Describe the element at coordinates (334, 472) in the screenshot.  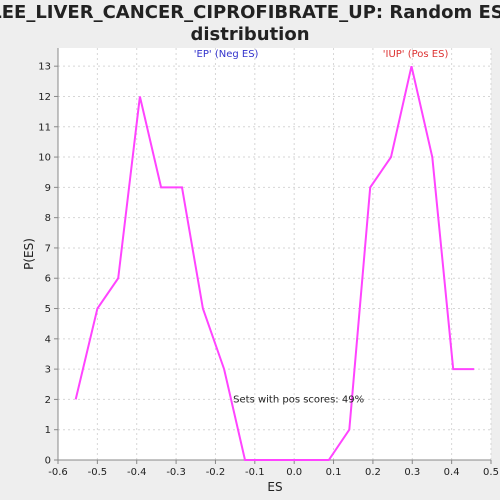
I see `x-tick-label: 0.1` at that location.